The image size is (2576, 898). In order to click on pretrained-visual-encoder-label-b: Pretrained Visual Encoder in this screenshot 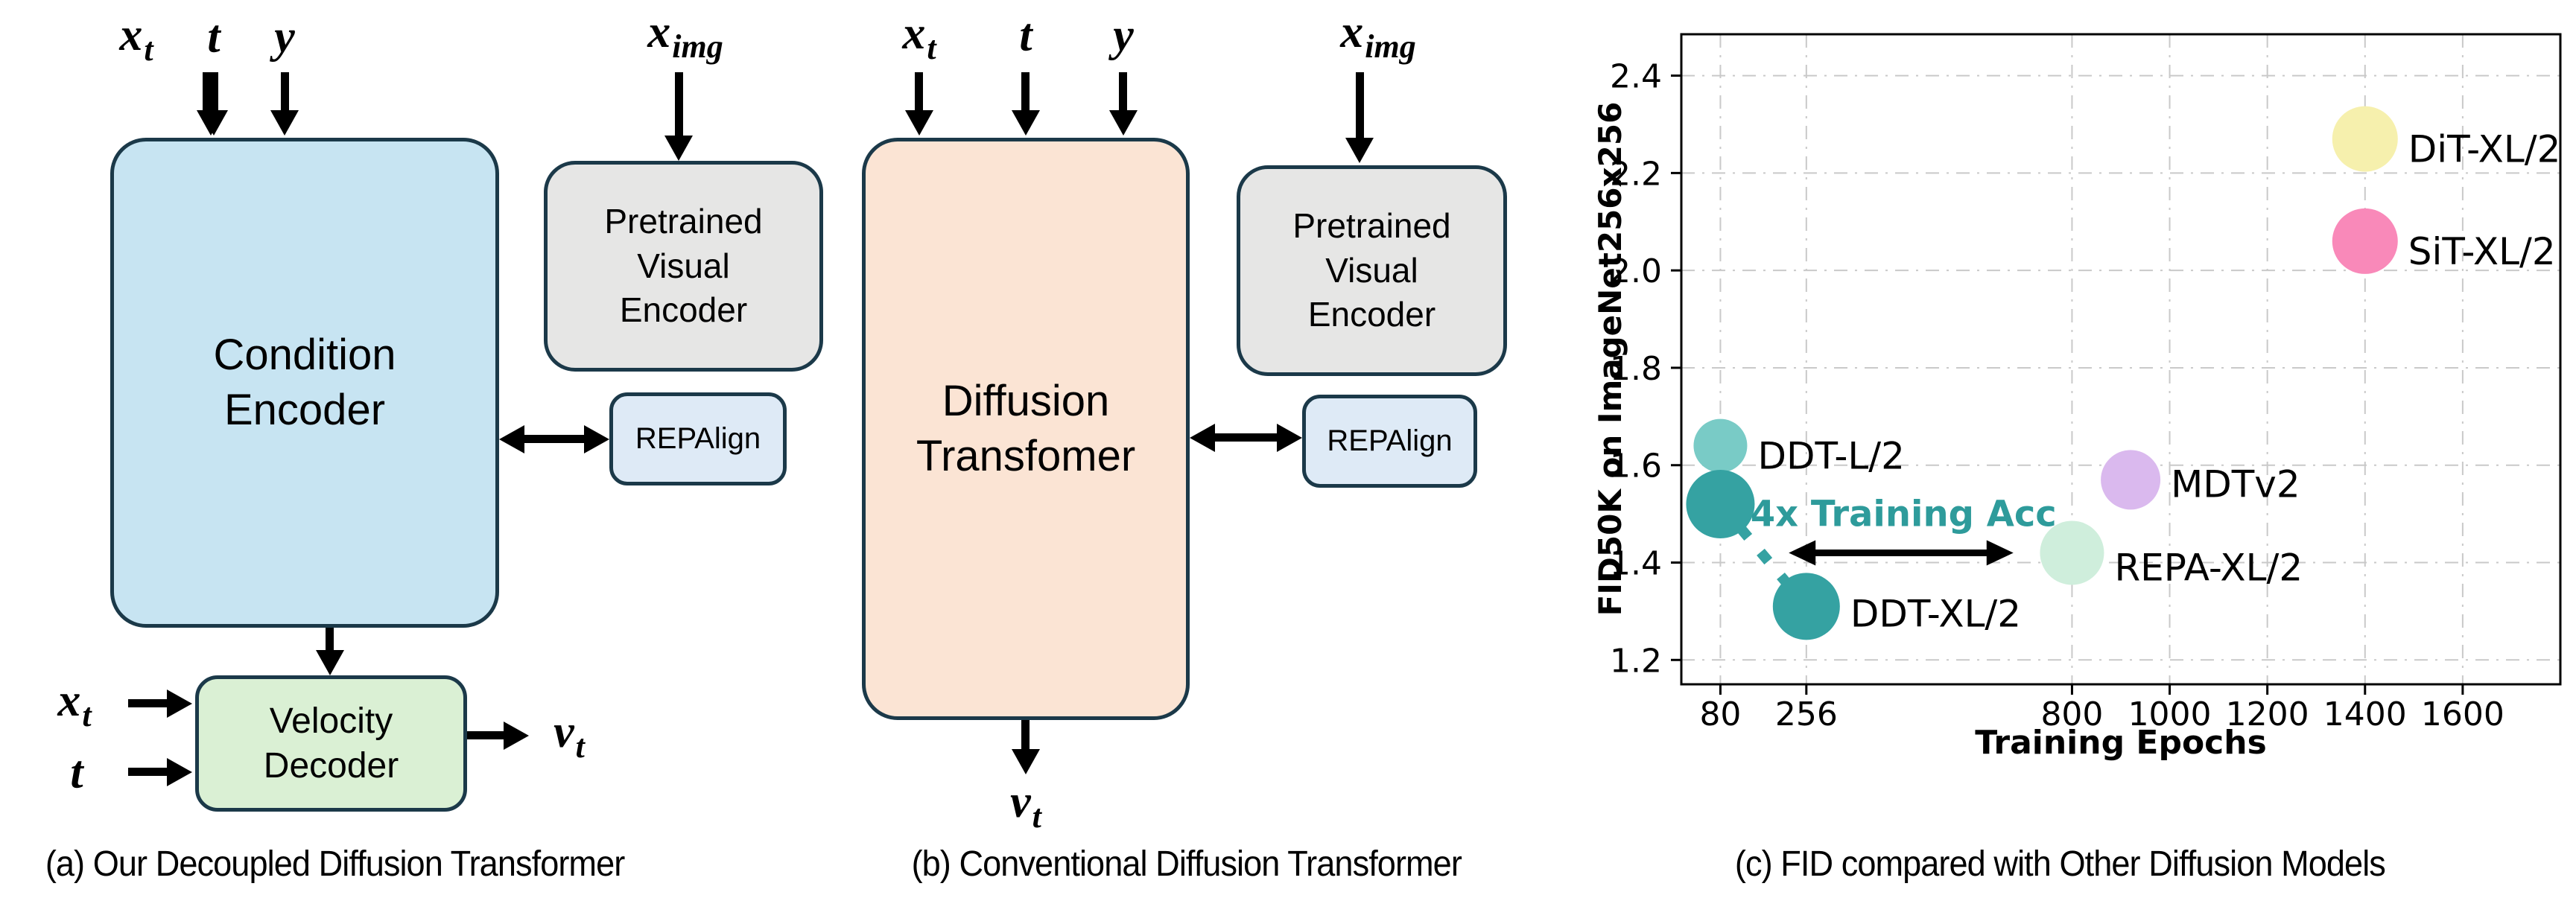, I will do `click(1371, 270)`.